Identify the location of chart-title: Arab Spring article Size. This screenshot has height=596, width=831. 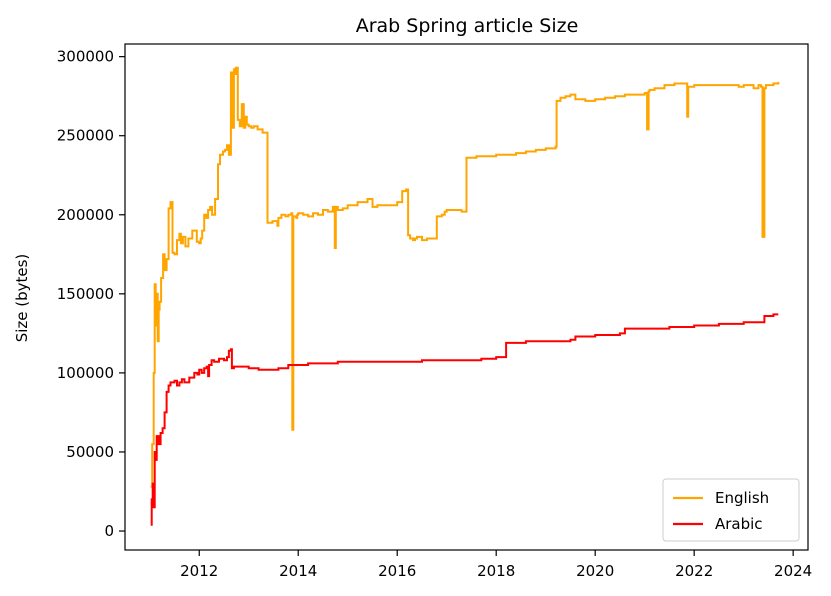
(467, 26).